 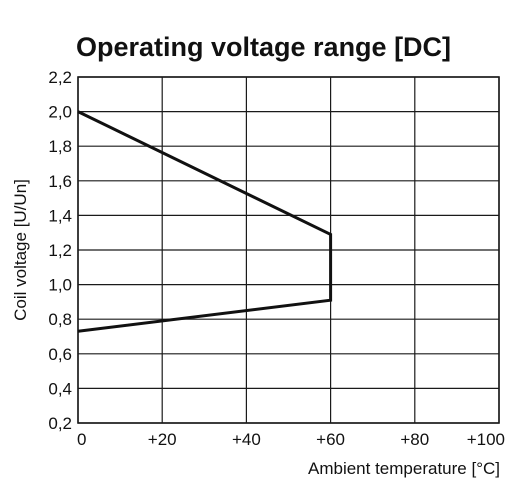 What do you see at coordinates (60, 77) in the screenshot?
I see `y-tick-label: 2,2` at bounding box center [60, 77].